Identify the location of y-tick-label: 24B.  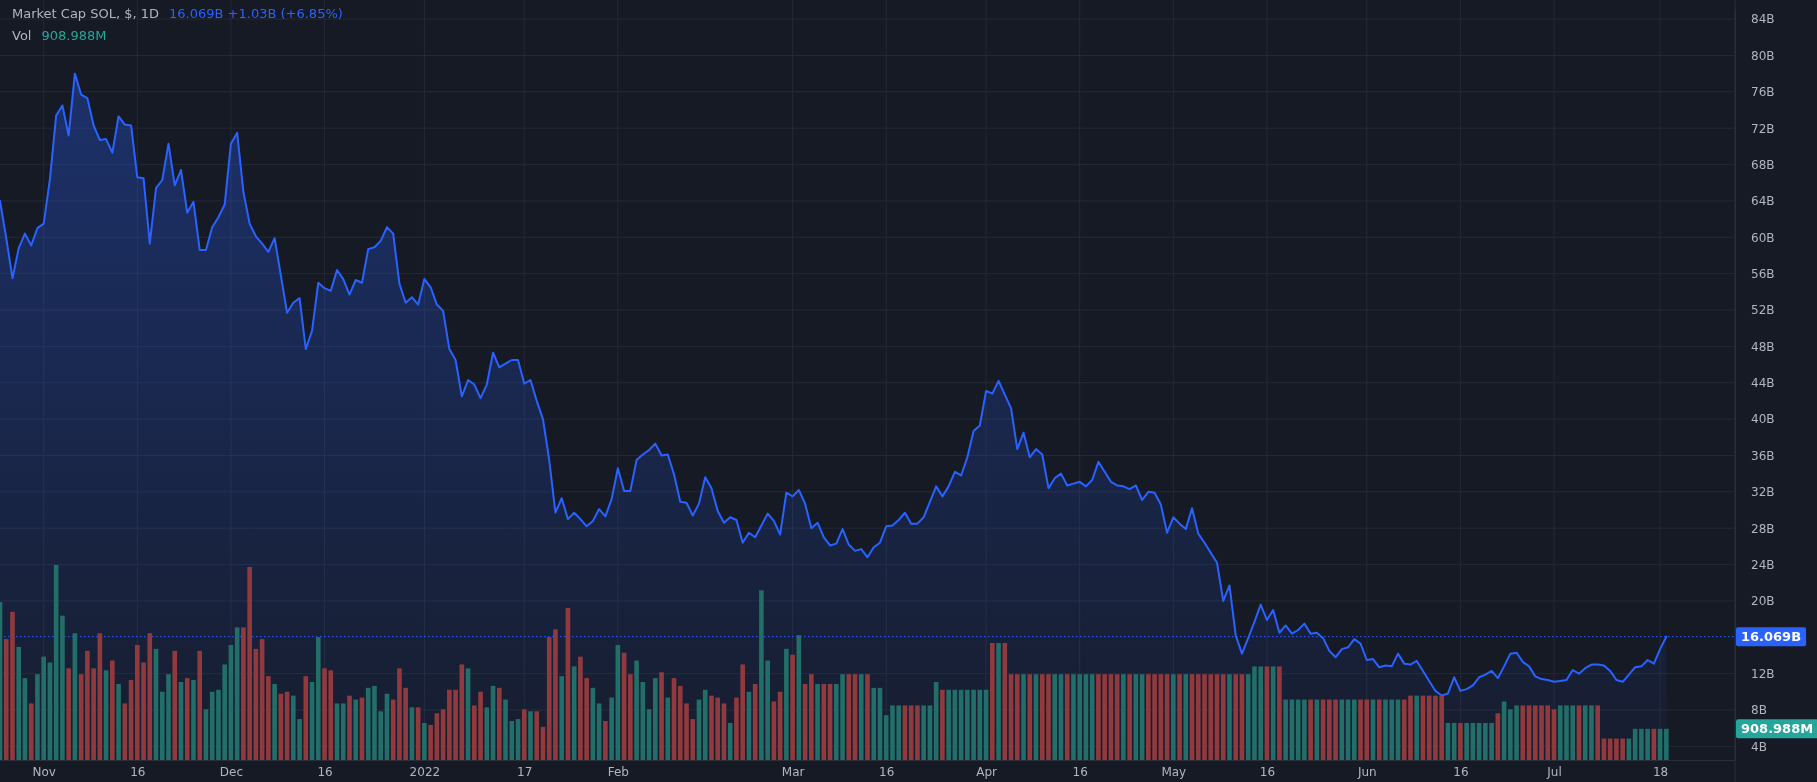
(1763, 564).